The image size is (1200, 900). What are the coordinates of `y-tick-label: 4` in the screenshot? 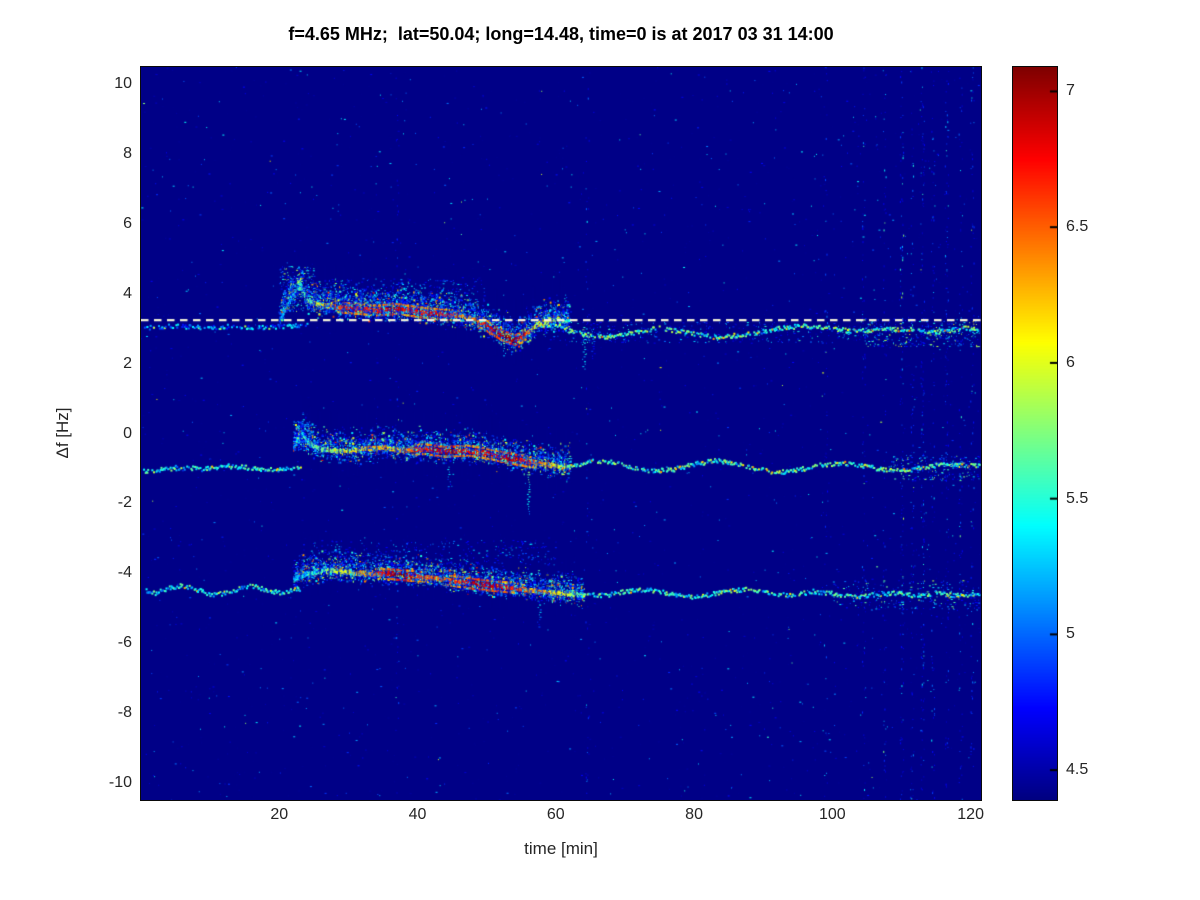 It's located at (127, 293).